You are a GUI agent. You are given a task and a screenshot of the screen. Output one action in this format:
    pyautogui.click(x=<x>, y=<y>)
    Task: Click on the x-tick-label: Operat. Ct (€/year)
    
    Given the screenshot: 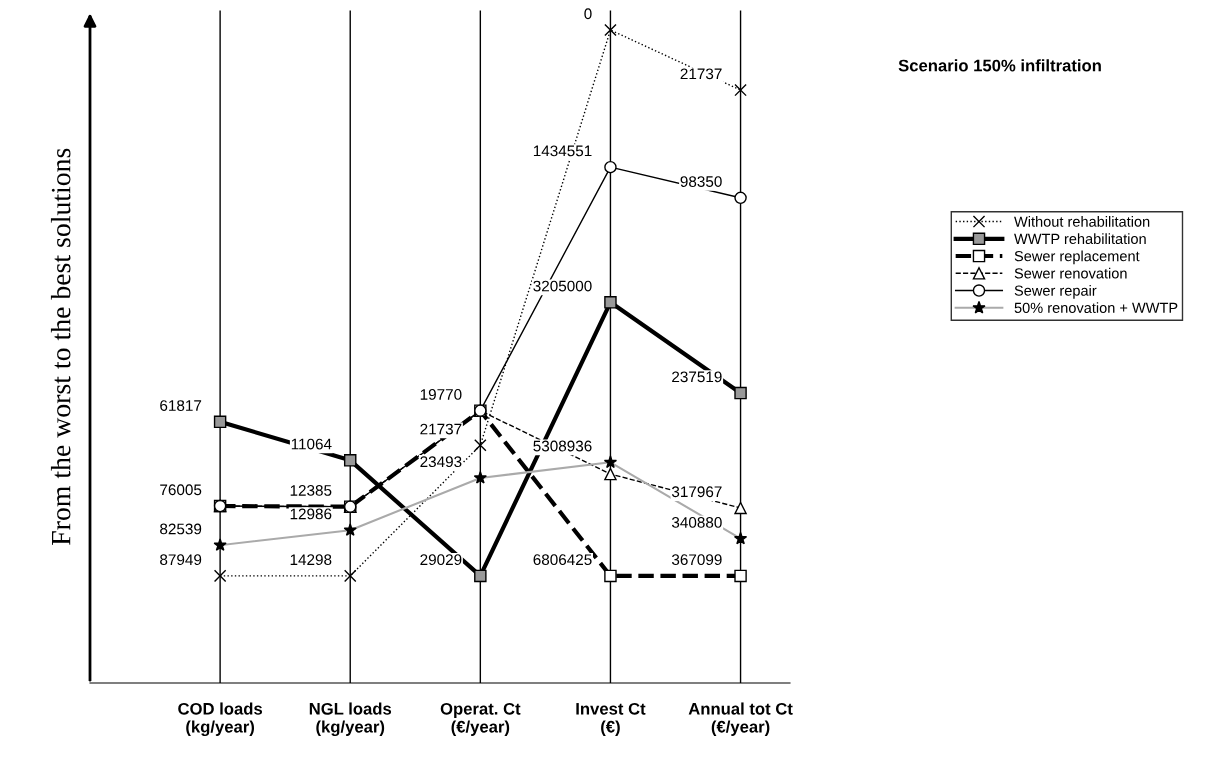 What is the action you would take?
    pyautogui.click(x=480, y=719)
    